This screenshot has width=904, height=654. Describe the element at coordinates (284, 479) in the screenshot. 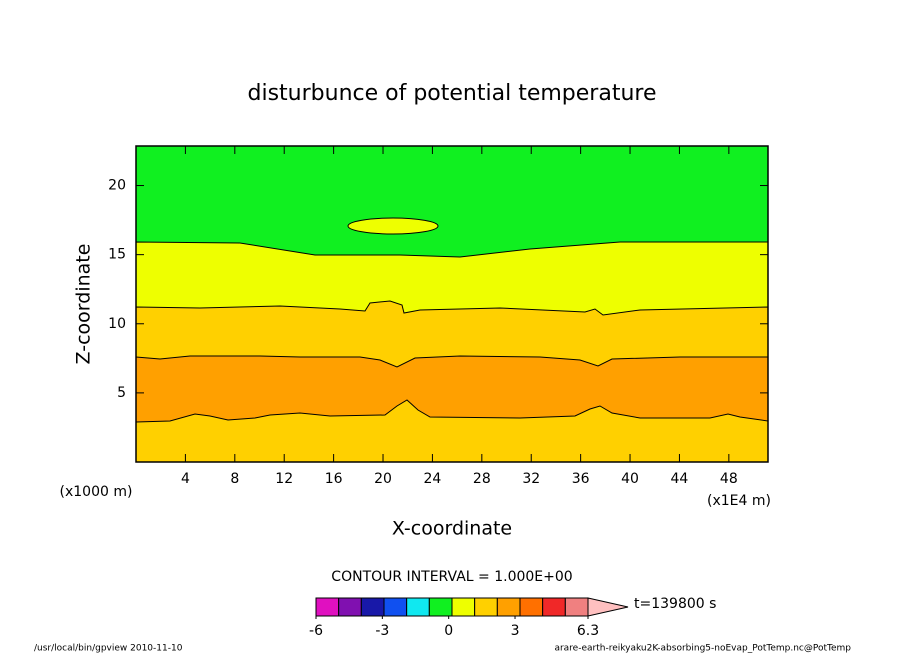

I see `x-tick-label: 12` at that location.